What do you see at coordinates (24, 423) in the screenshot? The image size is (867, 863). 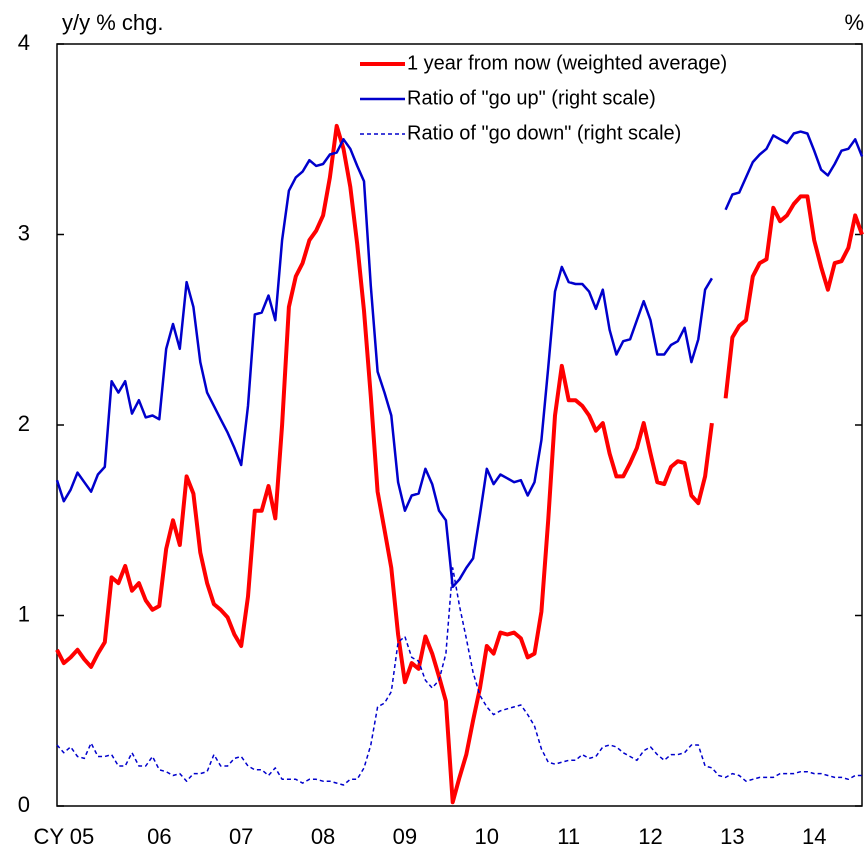 I see `y-tick-label: 2` at bounding box center [24, 423].